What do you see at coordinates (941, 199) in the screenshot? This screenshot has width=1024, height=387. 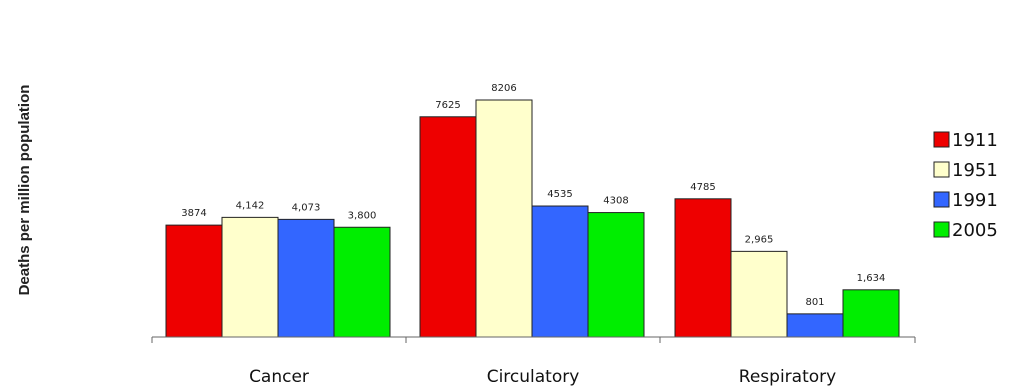 I see `legend-swatch-1991` at bounding box center [941, 199].